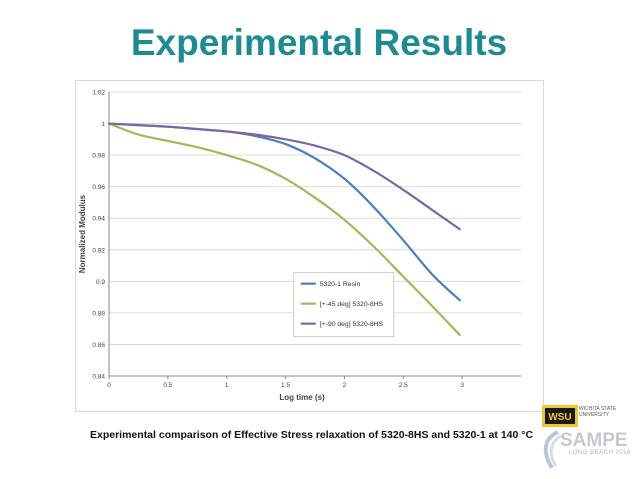 This screenshot has height=479, width=638. Describe the element at coordinates (98, 313) in the screenshot. I see `y-tick-label: 0.88` at that location.